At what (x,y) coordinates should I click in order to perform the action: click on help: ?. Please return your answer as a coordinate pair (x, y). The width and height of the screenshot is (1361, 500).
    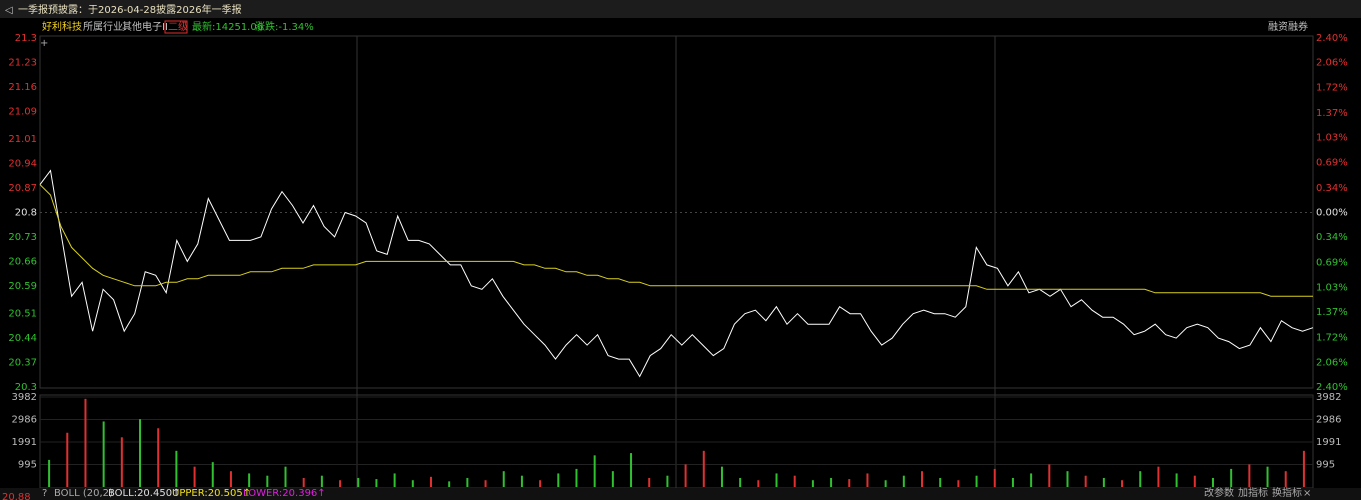
    Looking at the image, I should click on (44, 493).